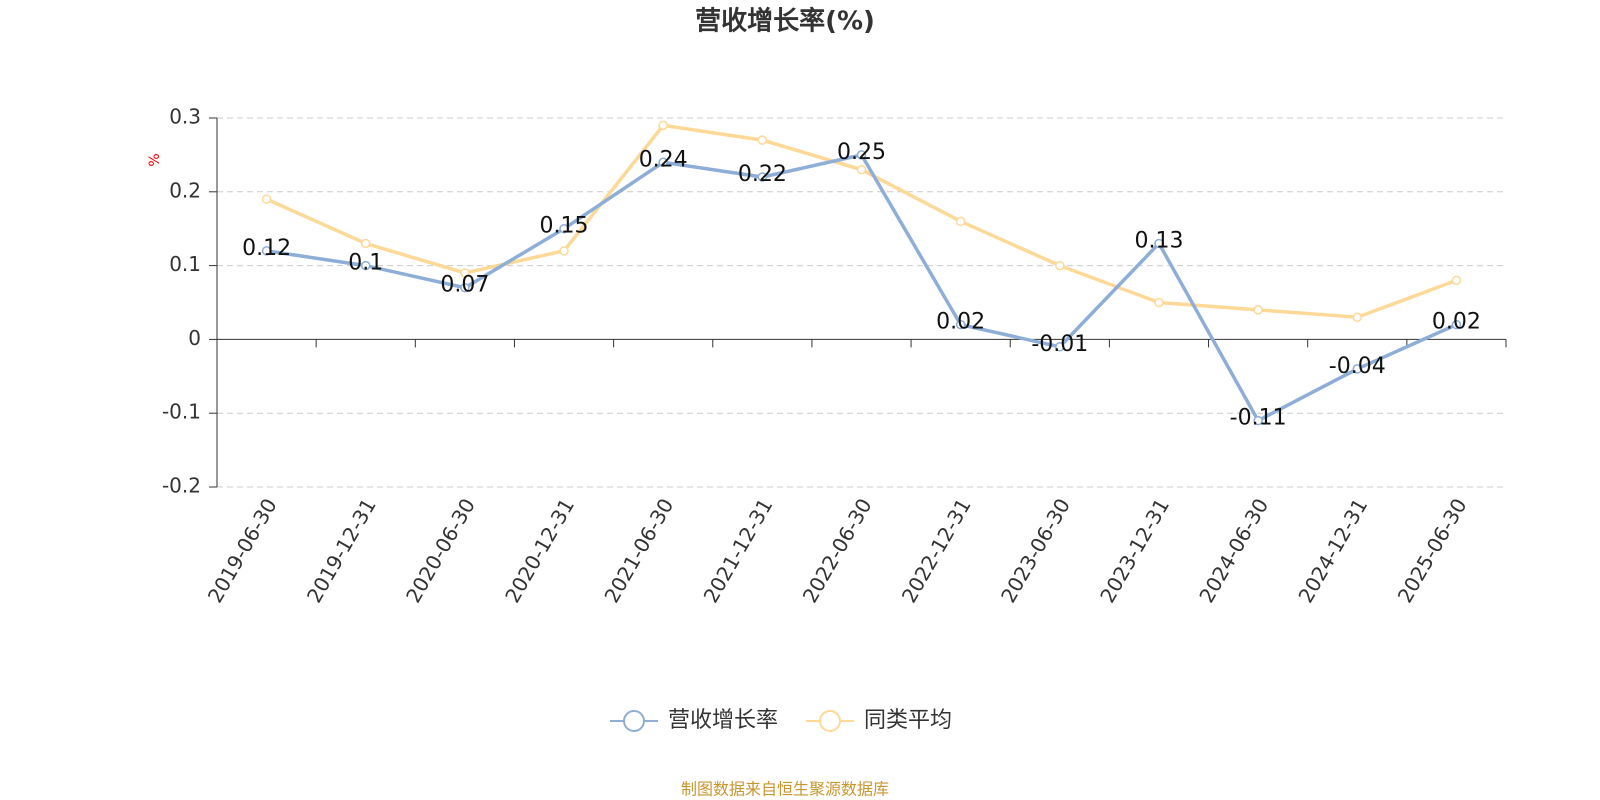  I want to click on x-tick-label: 2025-06-30, so click(1432, 550).